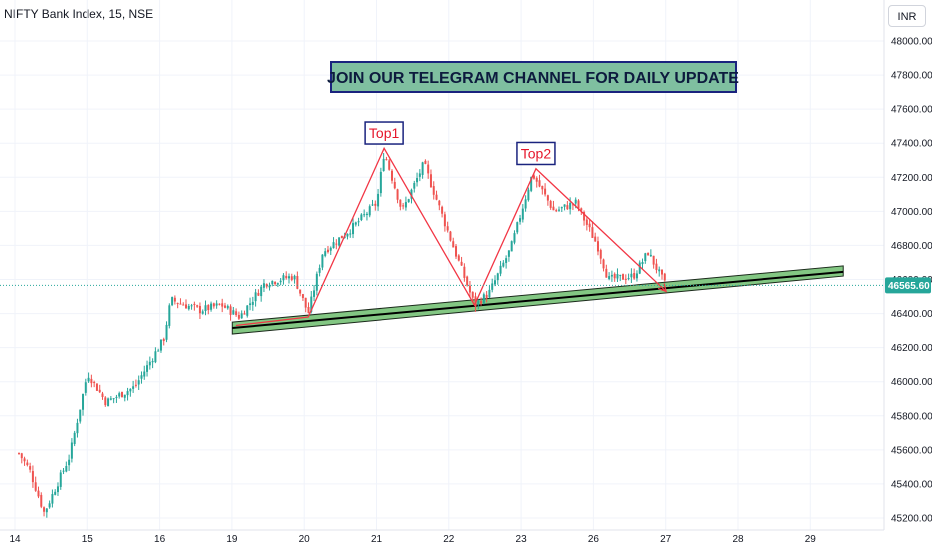 This screenshot has height=550, width=932. Describe the element at coordinates (522, 539) in the screenshot. I see `x-tick-label: 23` at that location.